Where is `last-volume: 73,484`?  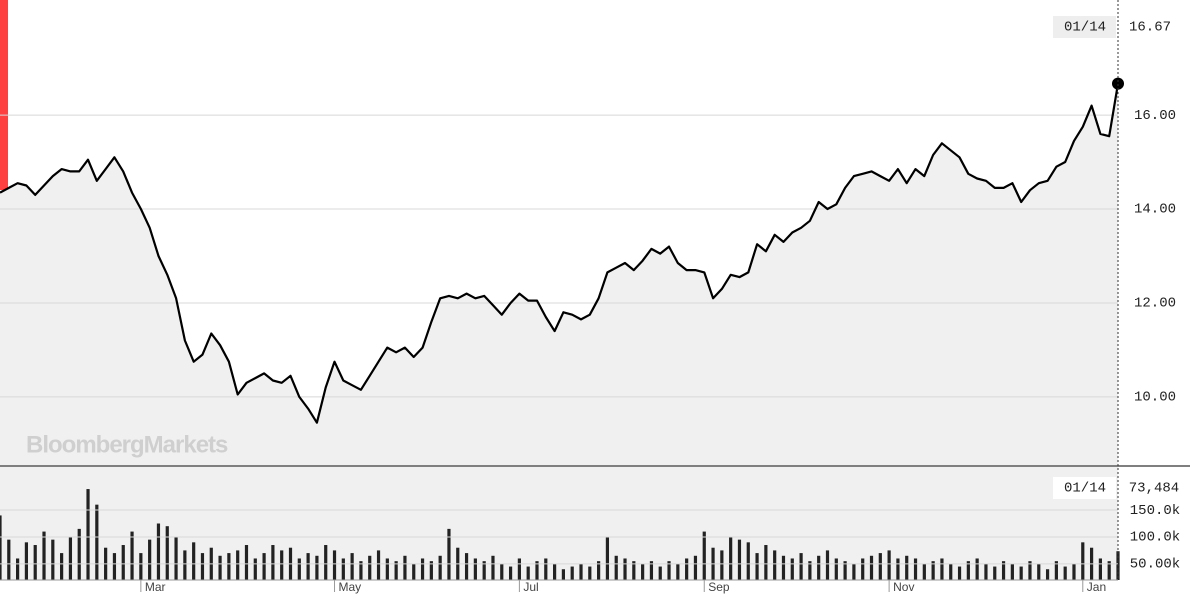 last-volume: 73,484 is located at coordinates (1154, 489).